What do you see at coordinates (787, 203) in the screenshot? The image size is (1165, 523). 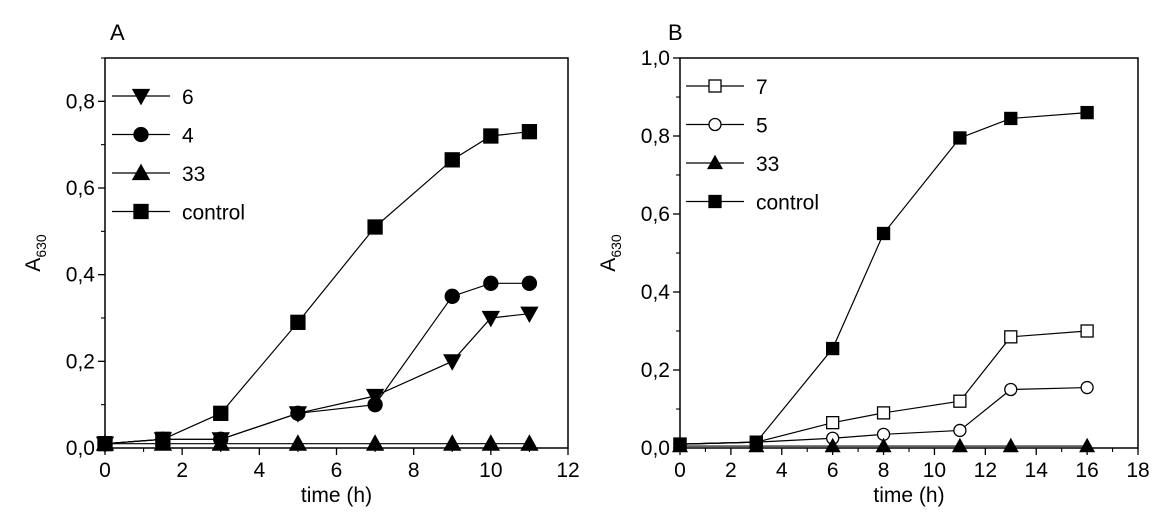 I see `legend-label-b-3: control` at bounding box center [787, 203].